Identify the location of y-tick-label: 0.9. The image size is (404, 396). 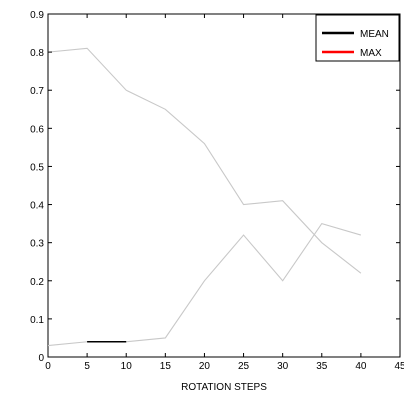
(37, 15).